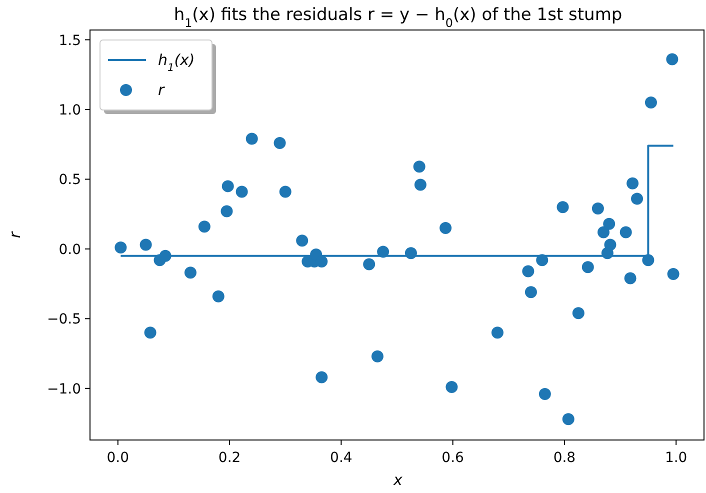 Image resolution: width=706 pixels, height=493 pixels. I want to click on x-axis-title: x, so click(397, 480).